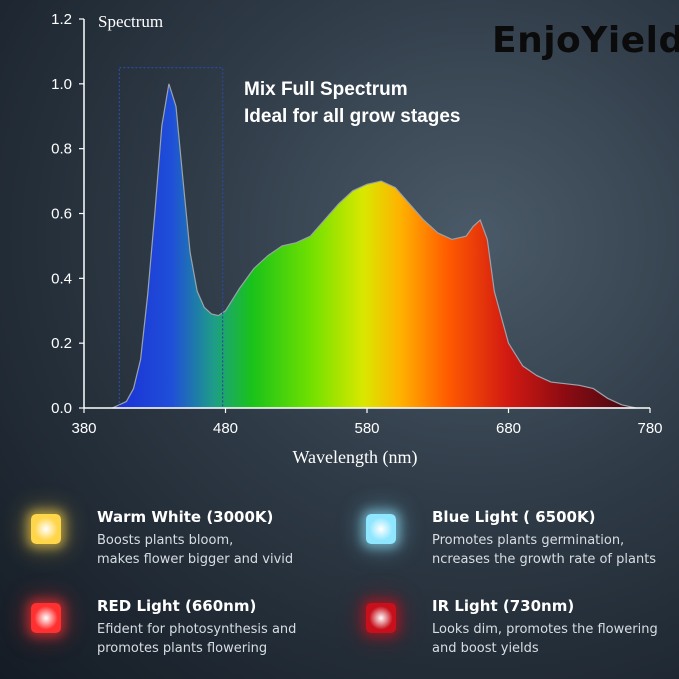  I want to click on x-tick-label: 480, so click(225, 428).